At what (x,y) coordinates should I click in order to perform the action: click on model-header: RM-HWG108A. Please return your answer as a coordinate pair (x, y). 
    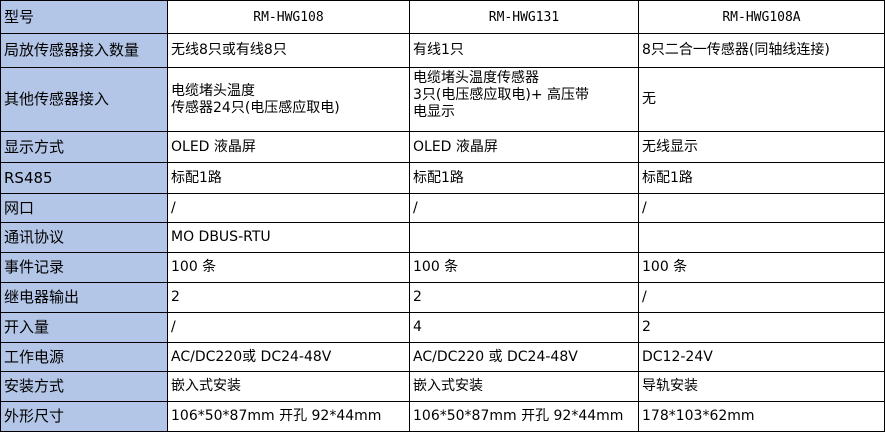
    Looking at the image, I should click on (761, 17).